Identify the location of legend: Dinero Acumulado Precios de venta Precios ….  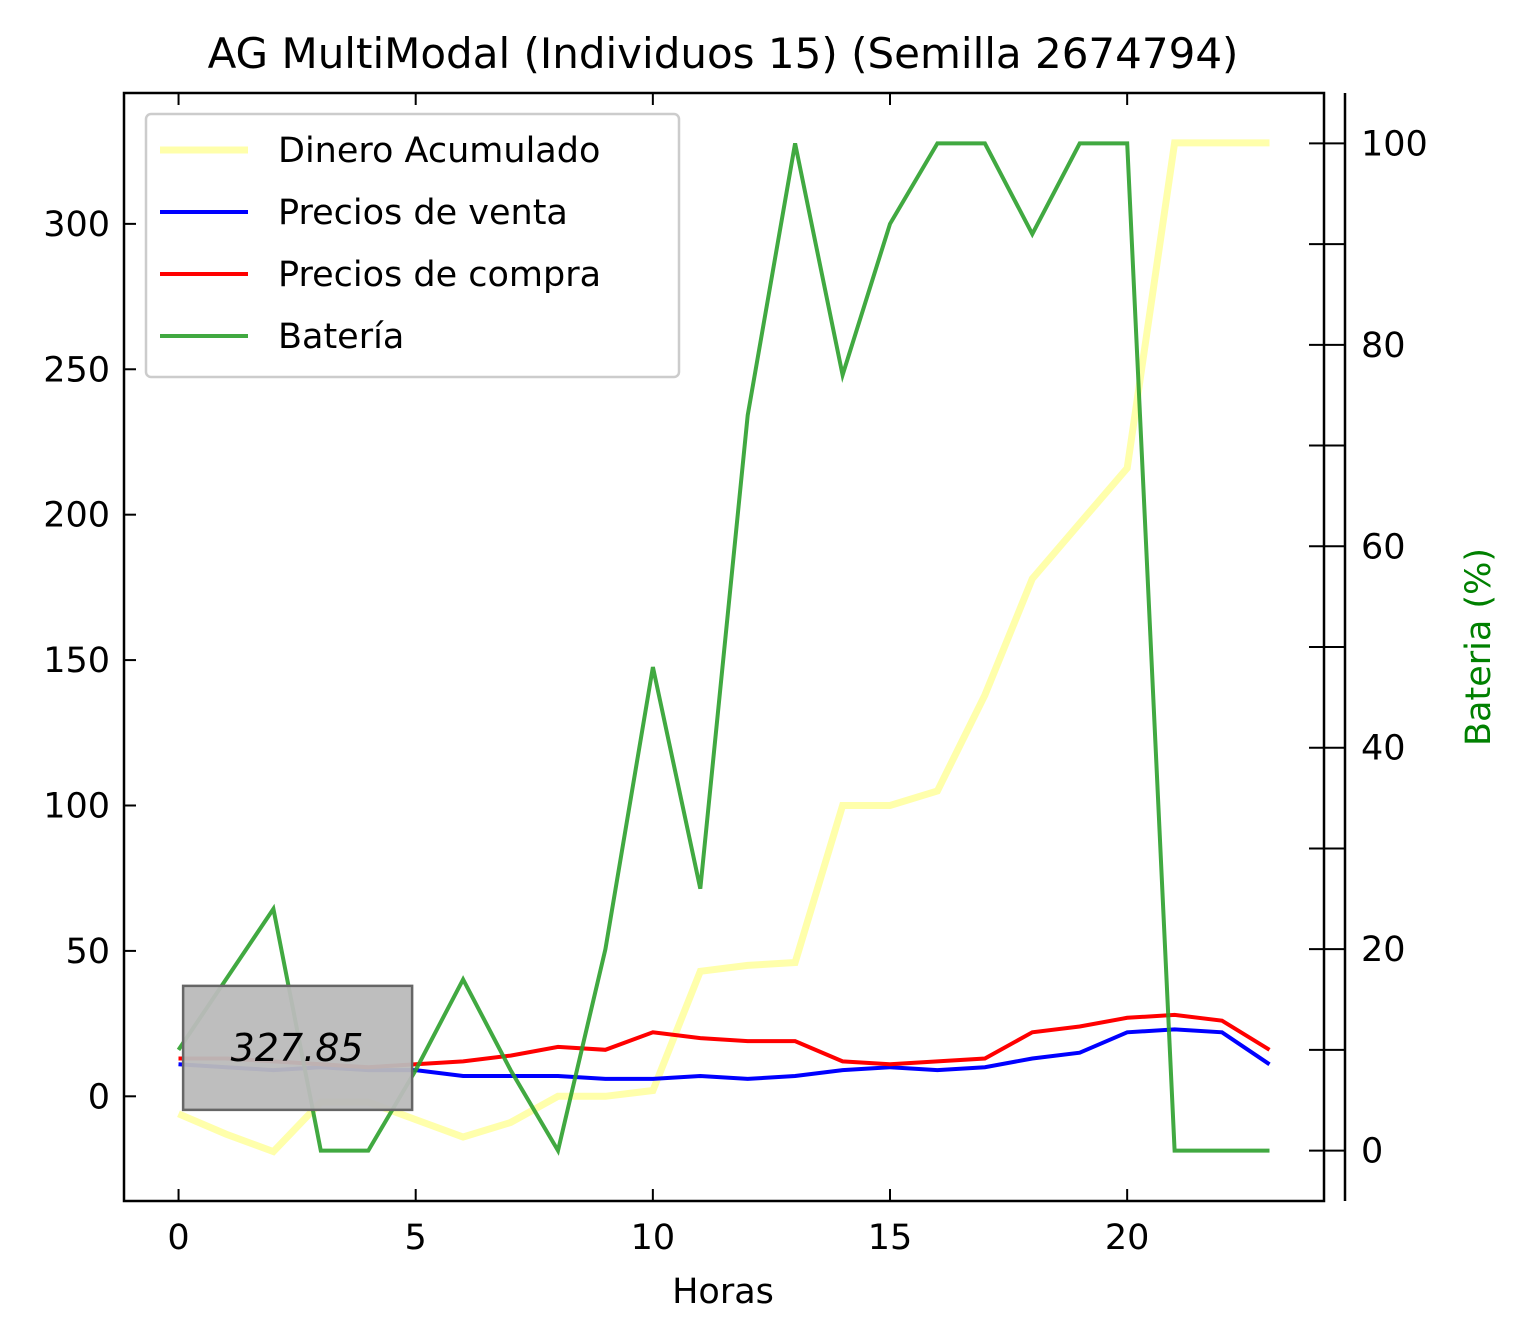
(412, 245).